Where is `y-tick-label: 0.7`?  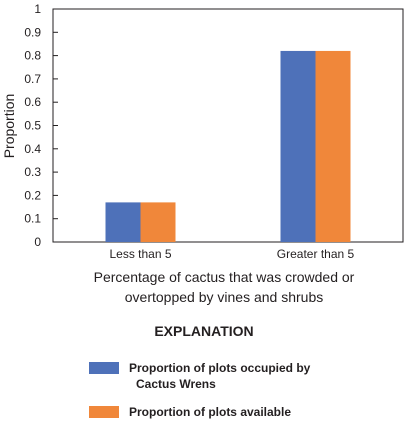 y-tick-label: 0.7 is located at coordinates (32, 79).